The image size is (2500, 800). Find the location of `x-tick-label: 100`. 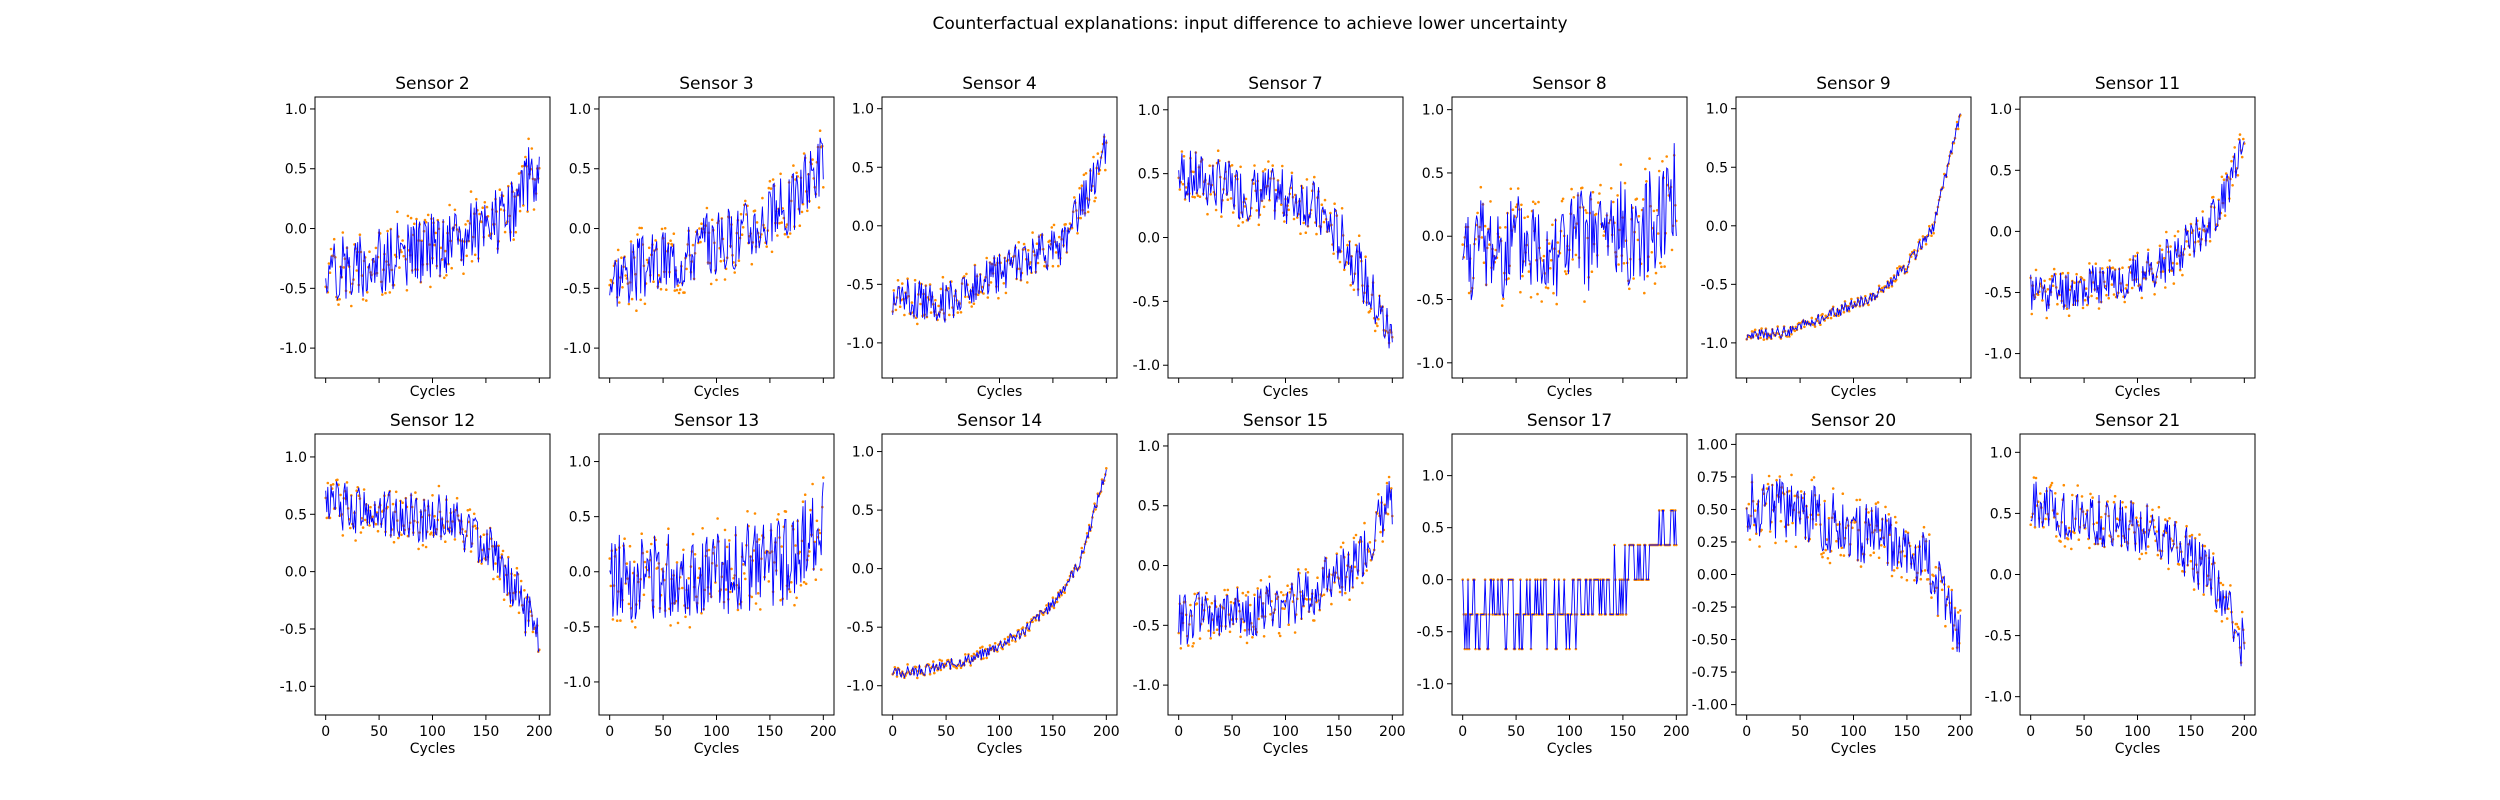

x-tick-label: 100 is located at coordinates (1853, 732).